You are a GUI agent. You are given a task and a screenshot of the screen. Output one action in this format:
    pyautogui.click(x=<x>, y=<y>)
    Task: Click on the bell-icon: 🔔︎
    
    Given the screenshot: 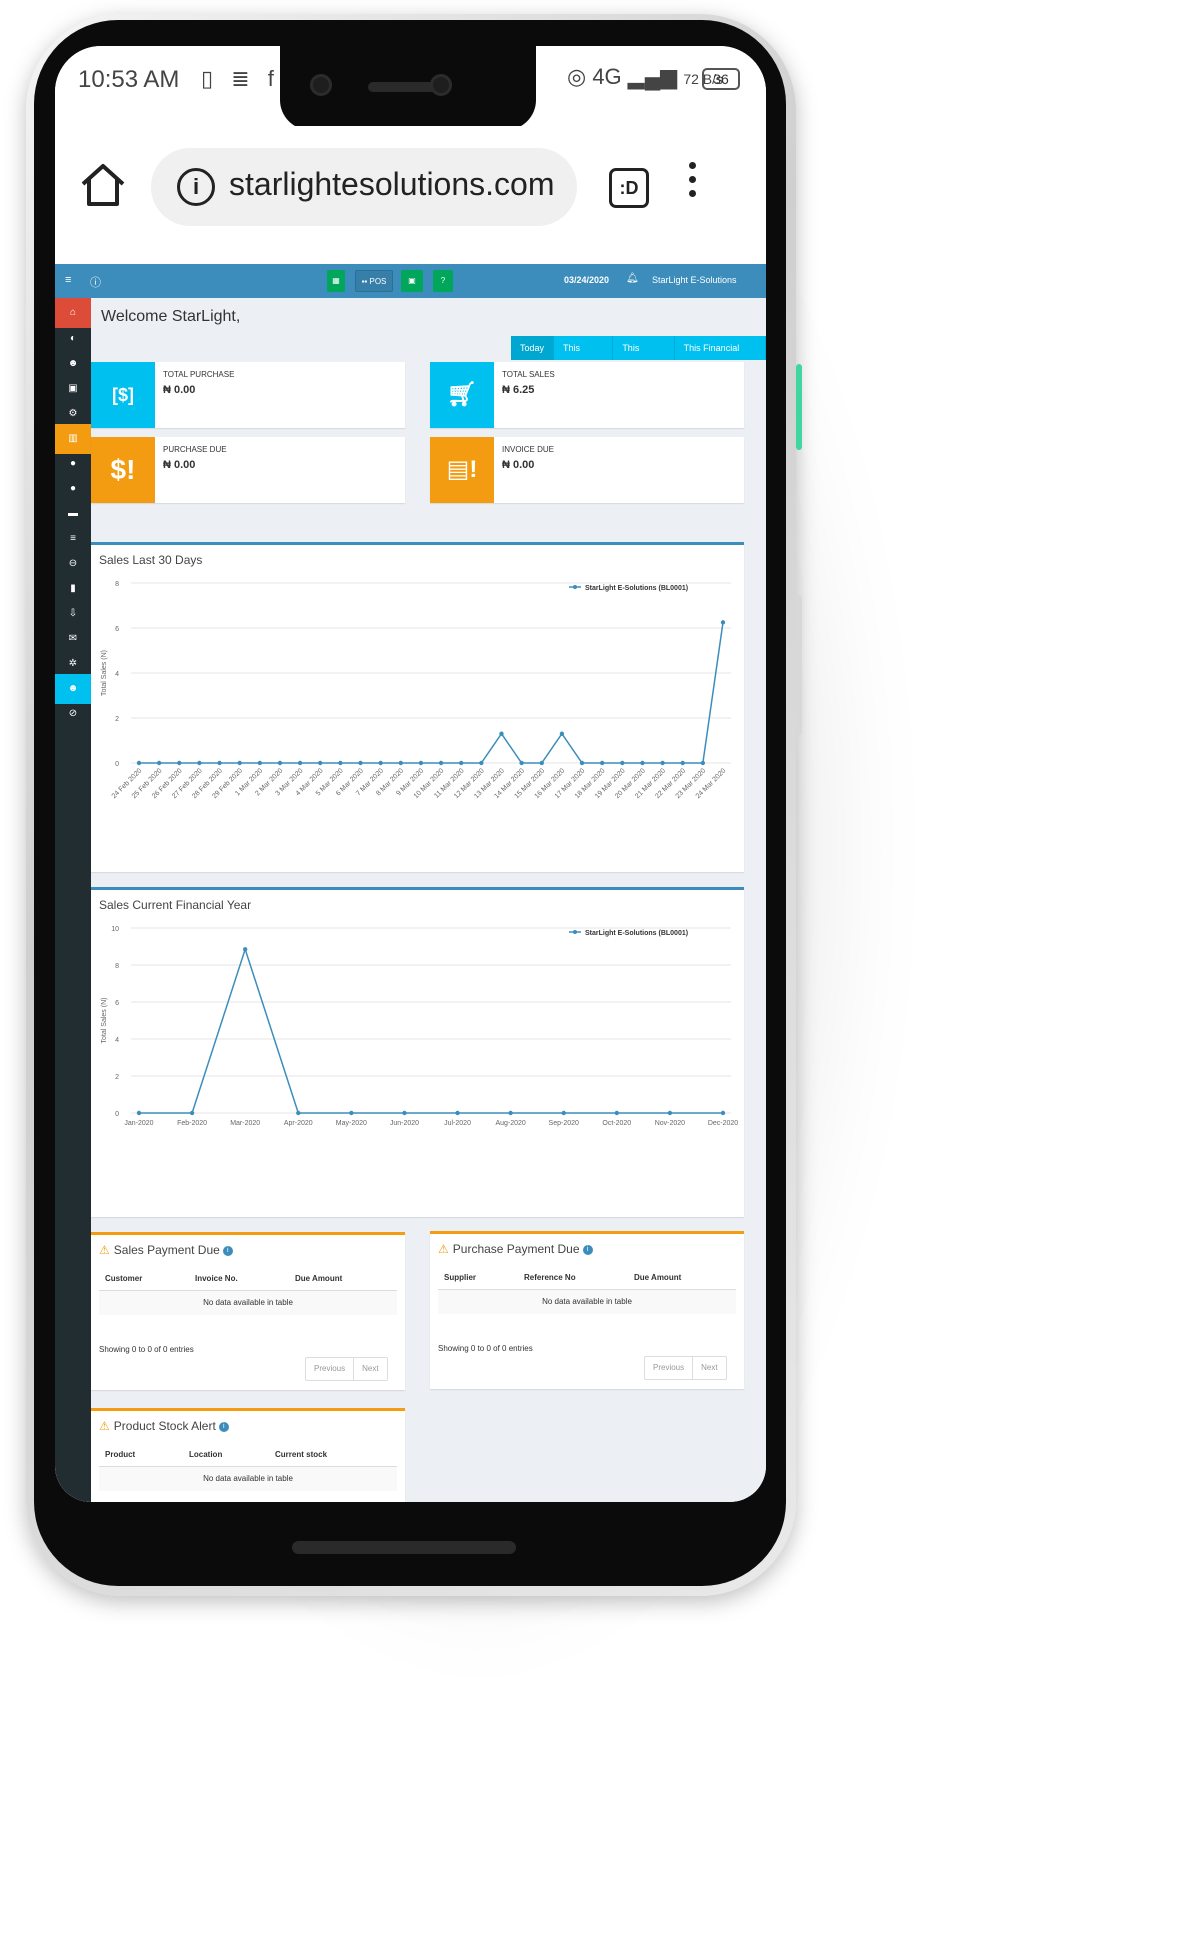 What is the action you would take?
    pyautogui.click(x=632, y=278)
    